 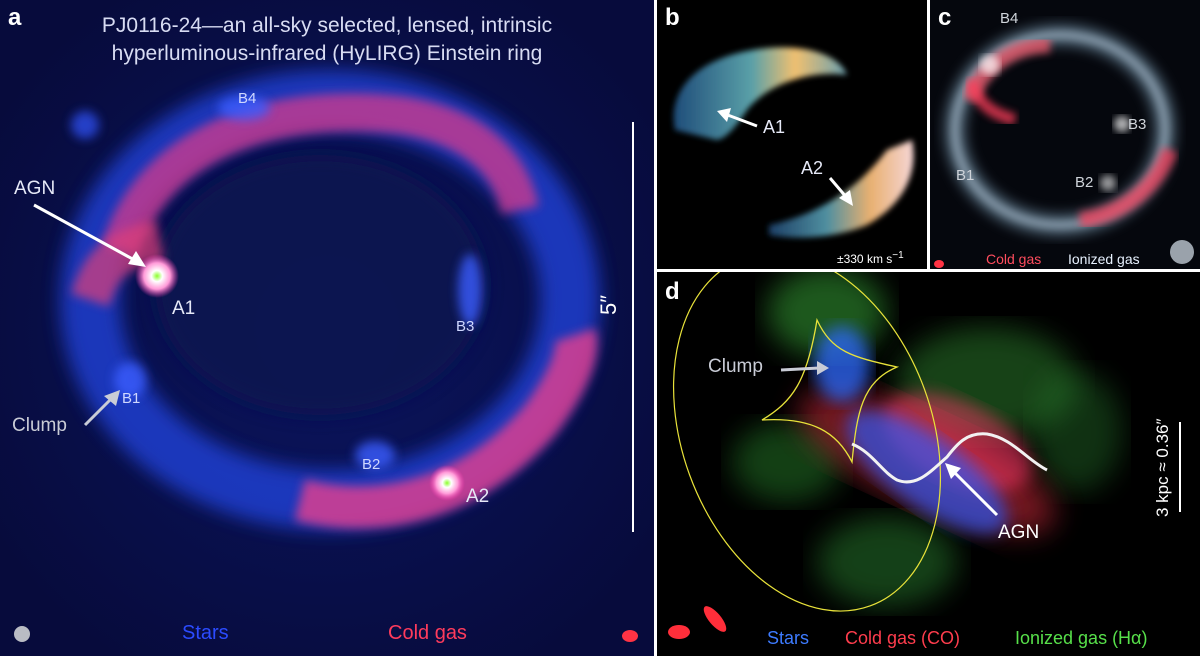 I want to click on panel-c: c B4 B1 B2 B3 Cold gas Ionized gas, so click(x=1065, y=134).